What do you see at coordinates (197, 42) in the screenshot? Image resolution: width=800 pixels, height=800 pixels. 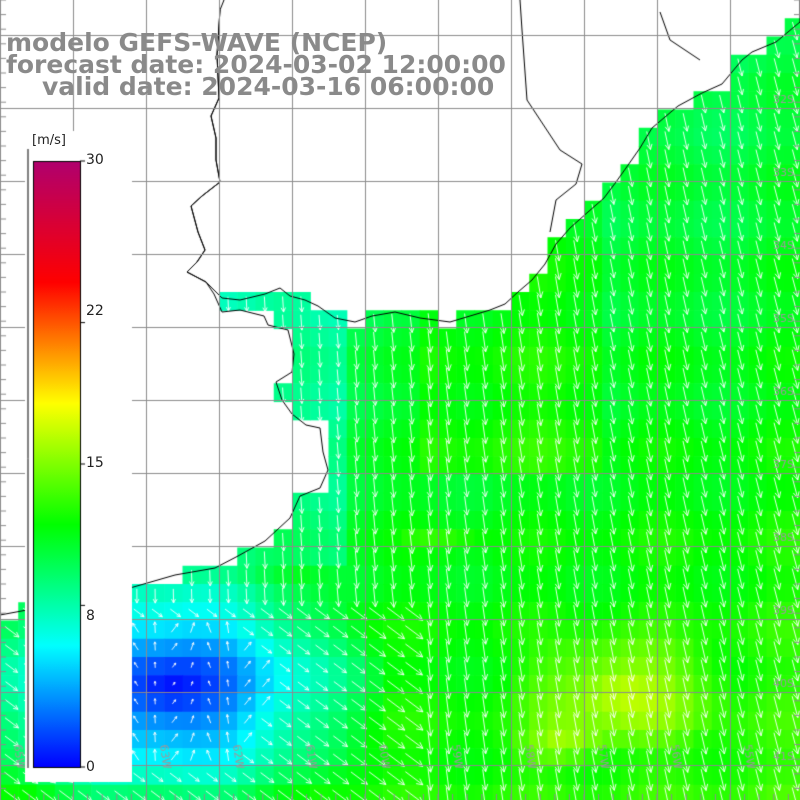 I see `model-title: modelo GEFS-WAVE (NCEP)` at bounding box center [197, 42].